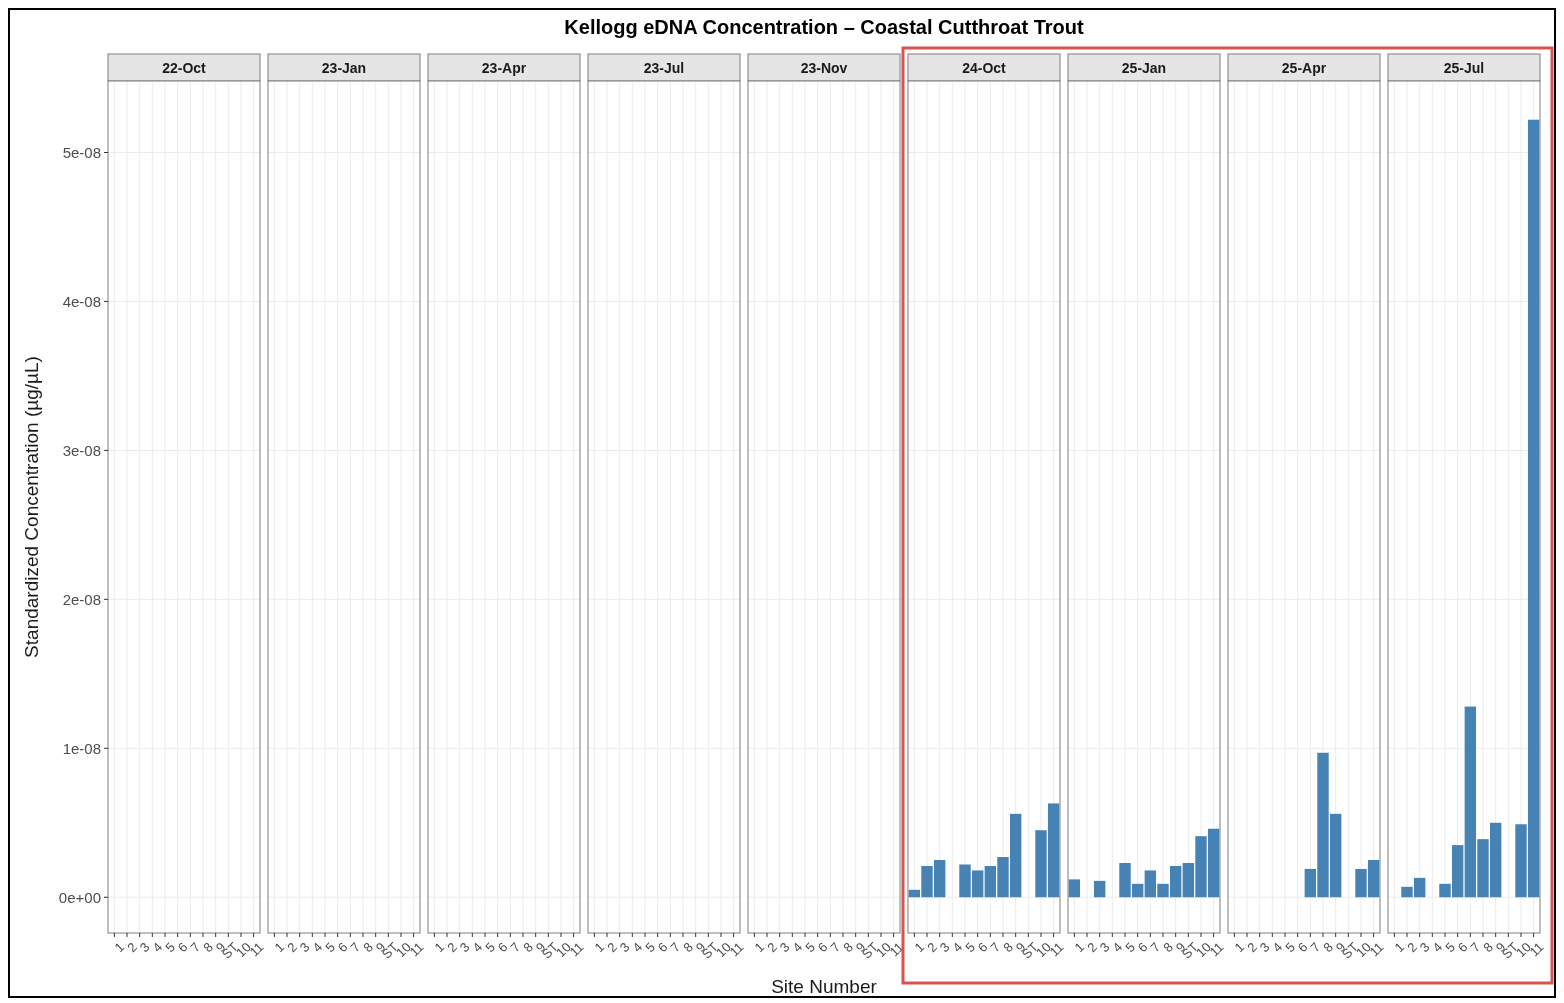 The width and height of the screenshot is (1564, 1003). Describe the element at coordinates (664, 68) in the screenshot. I see `chart-title: 23-Jul` at that location.